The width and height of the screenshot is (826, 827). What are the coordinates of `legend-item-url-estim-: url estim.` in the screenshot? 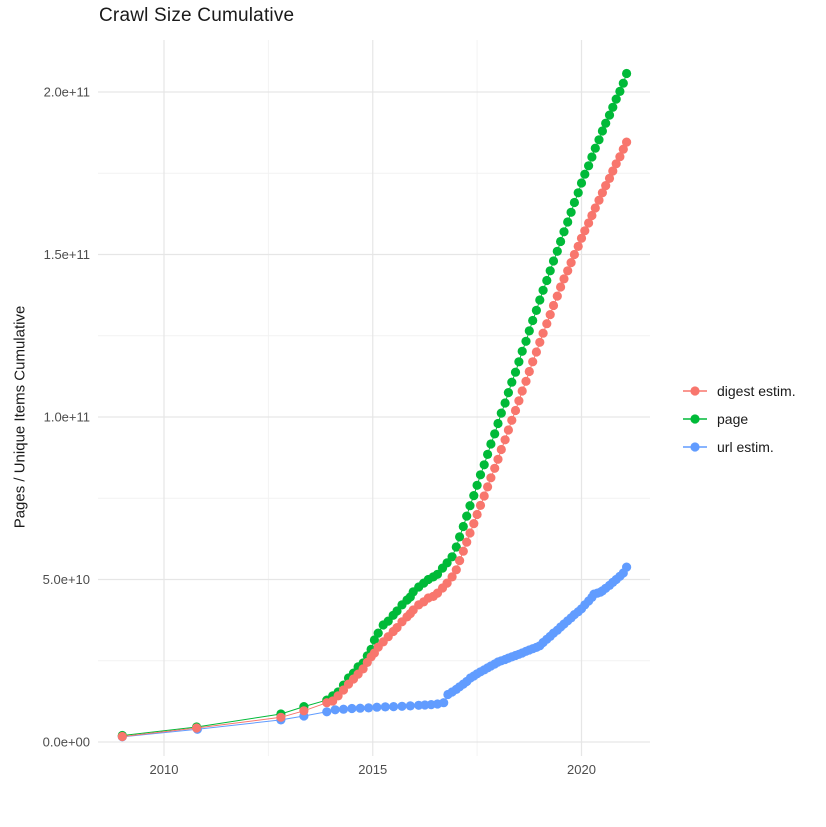 It's located at (739, 447).